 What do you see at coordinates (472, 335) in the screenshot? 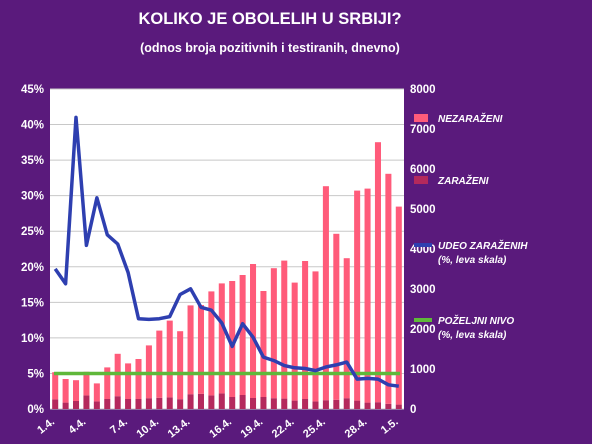
I see `legend-note-pozeljni: (%, leva skala)` at bounding box center [472, 335].